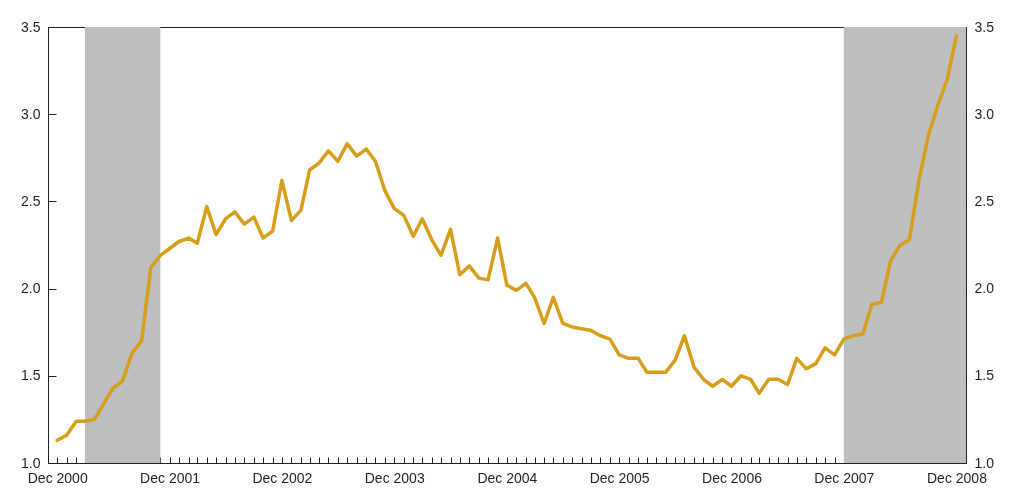 Image resolution: width=1010 pixels, height=502 pixels. What do you see at coordinates (984, 200) in the screenshot?
I see `y2-tick-label: 2.5` at bounding box center [984, 200].